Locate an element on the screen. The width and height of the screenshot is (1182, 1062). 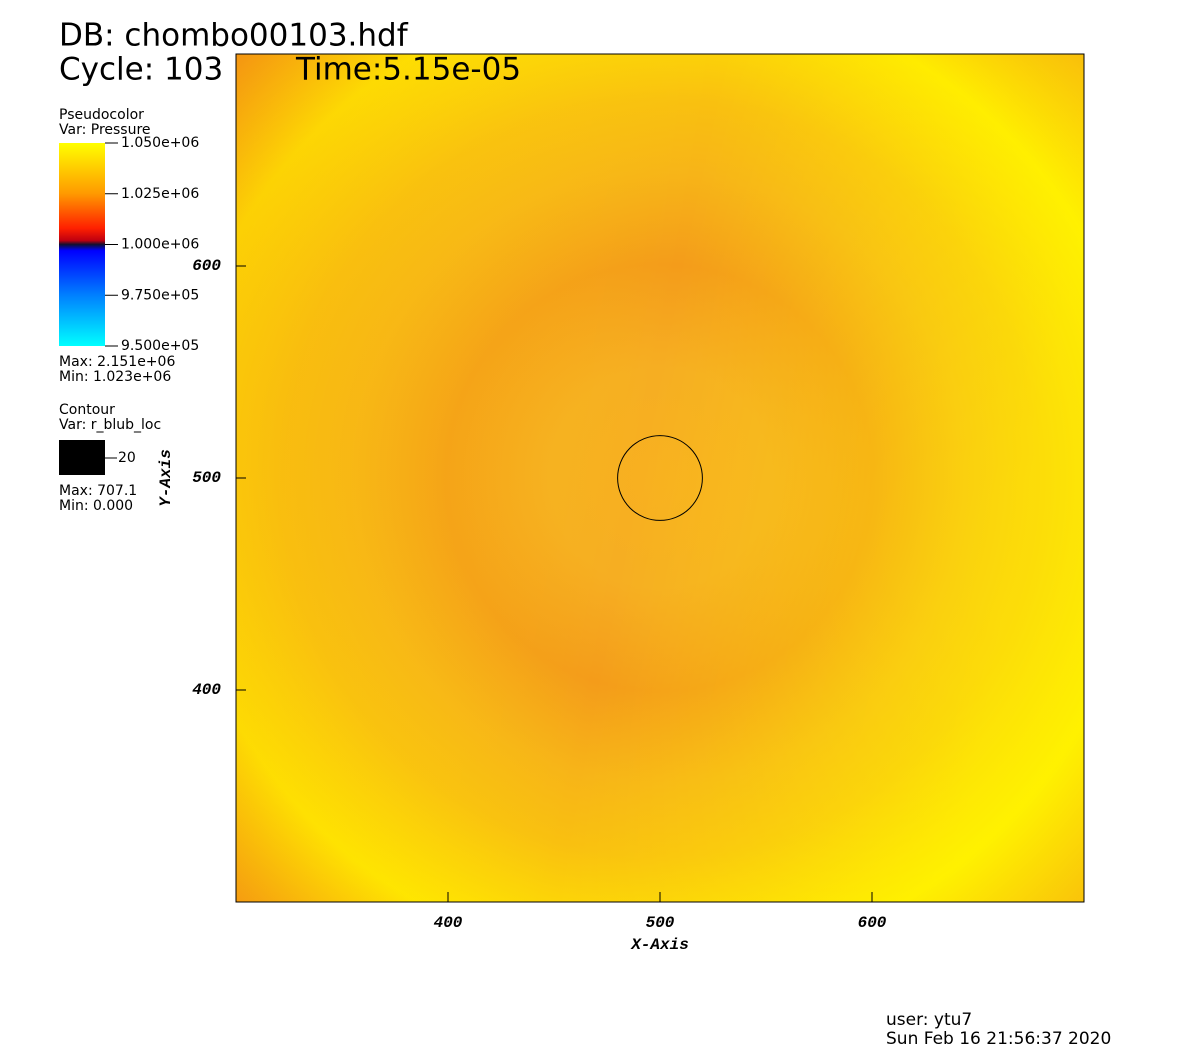
colorbar-tick-label: 1.050e+06 is located at coordinates (160, 143).